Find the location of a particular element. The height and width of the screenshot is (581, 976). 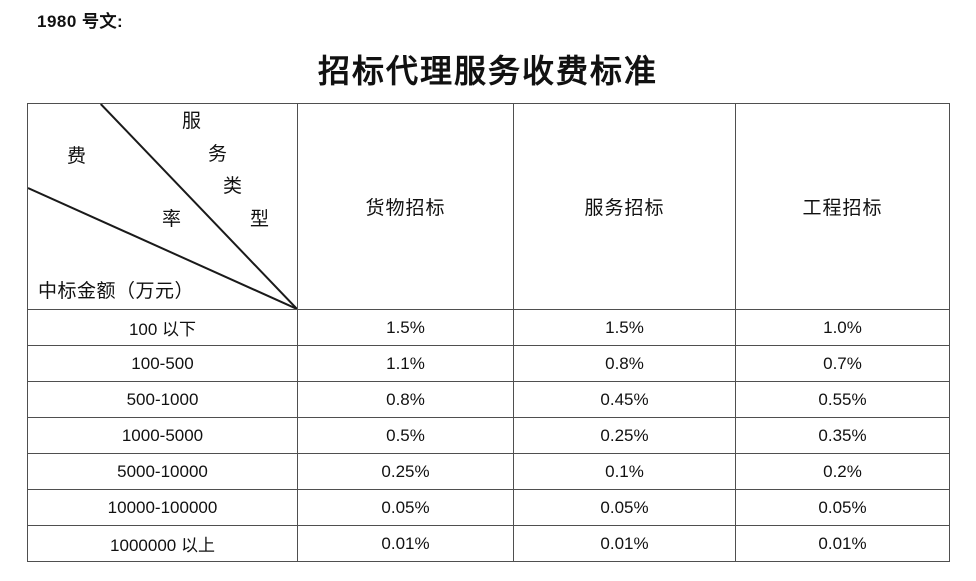

corner-axis-service-type-char-2: 务 is located at coordinates (218, 154).